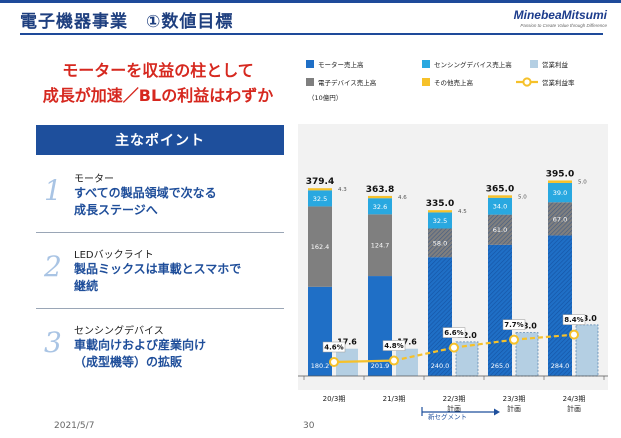 This screenshot has height=438, width=621. Describe the element at coordinates (402, 198) in the screenshot. I see `bar-other-1-label: 4.6` at that location.